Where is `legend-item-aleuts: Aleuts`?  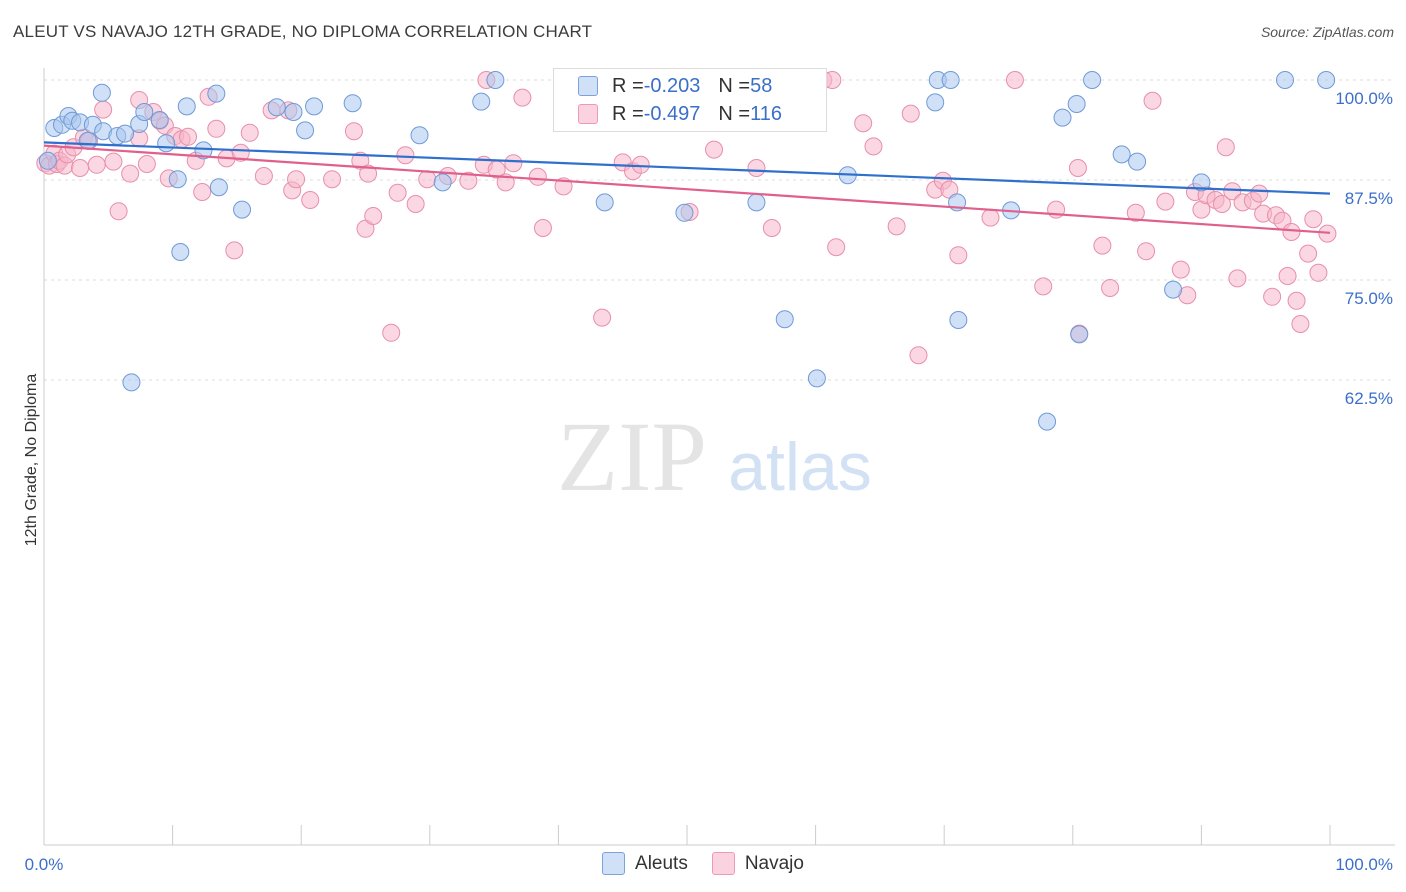 legend-item-aleuts: Aleuts is located at coordinates (645, 863).